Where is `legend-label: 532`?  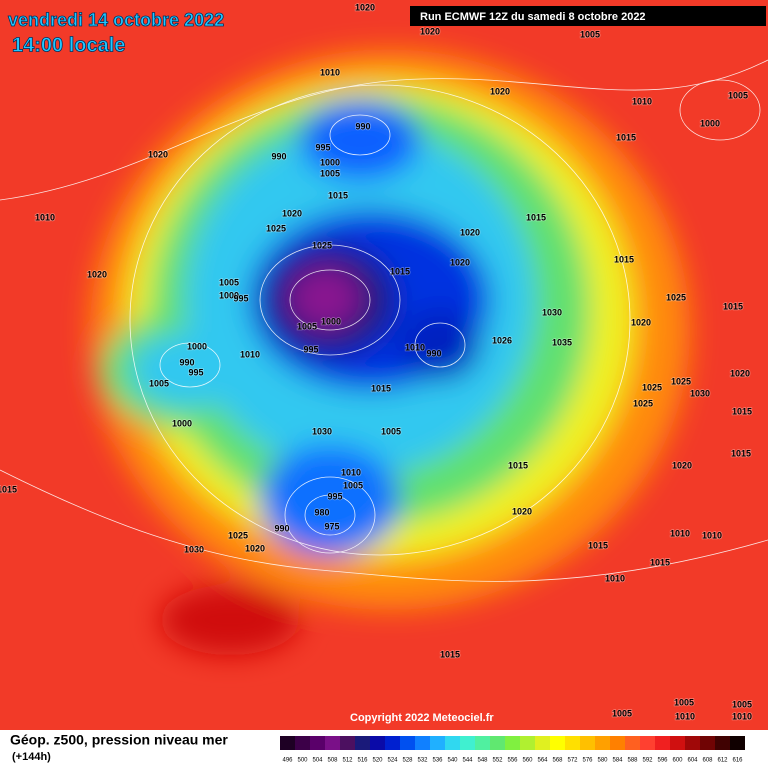
legend-label: 532 is located at coordinates (422, 761).